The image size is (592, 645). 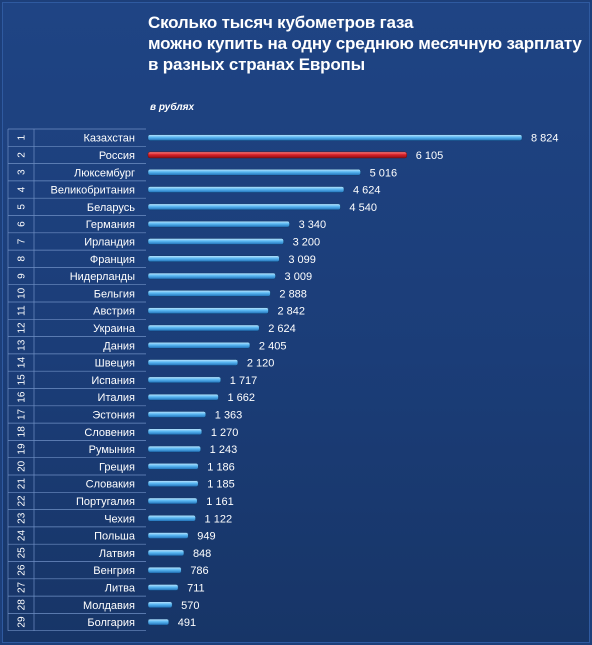 I want to click on rank-label: 21, so click(x=22, y=484).